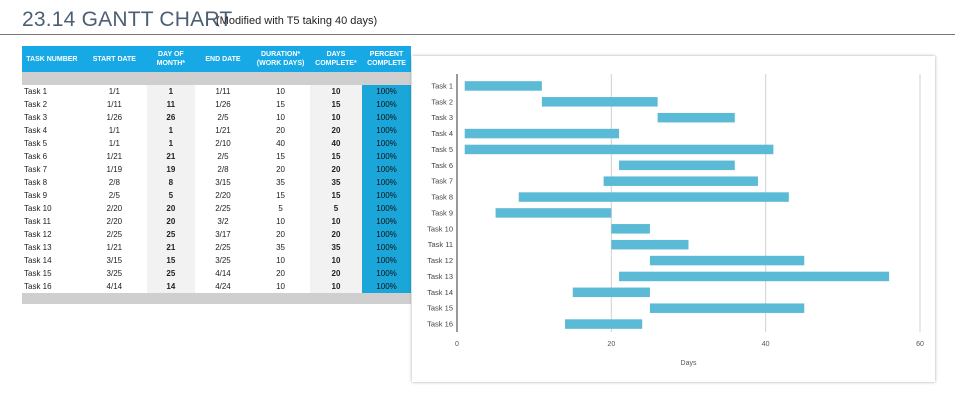 The image size is (977, 406). What do you see at coordinates (170, 247) in the screenshot?
I see `day-of-month-cell: 21` at bounding box center [170, 247].